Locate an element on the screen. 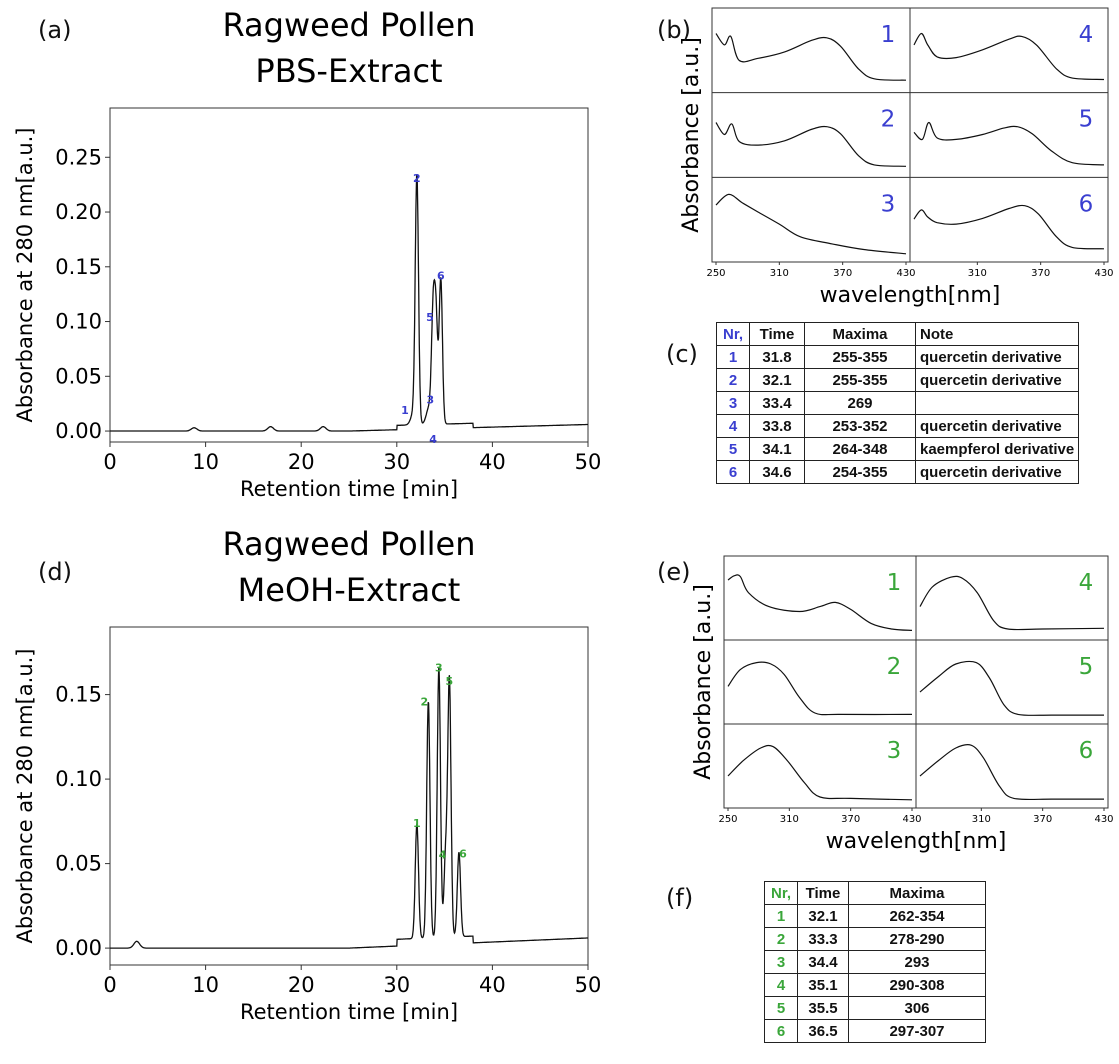 The width and height of the screenshot is (1119, 1064). table-cell: 254-355 is located at coordinates (860, 472).